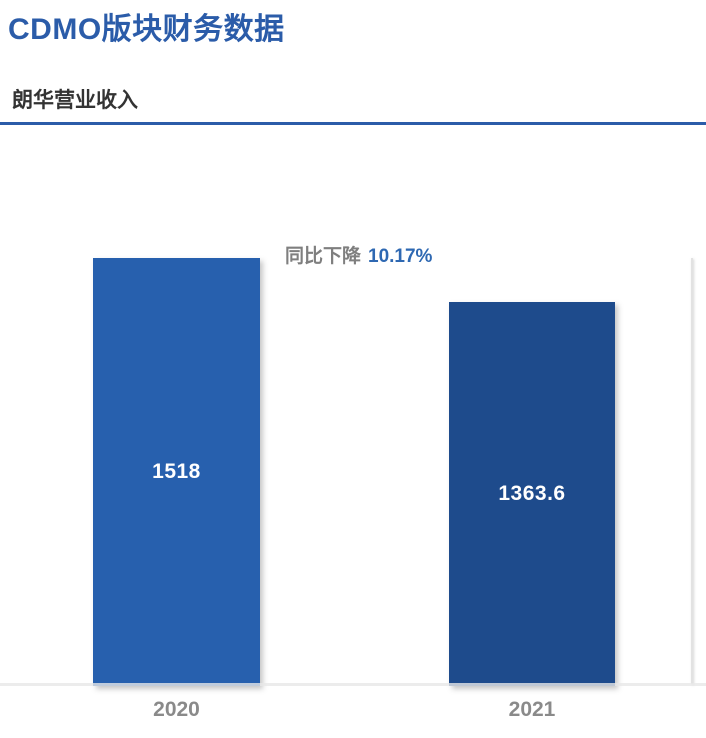  Describe the element at coordinates (323, 256) in the screenshot. I see `yoy-annotation-prefix: 同比下降` at that location.